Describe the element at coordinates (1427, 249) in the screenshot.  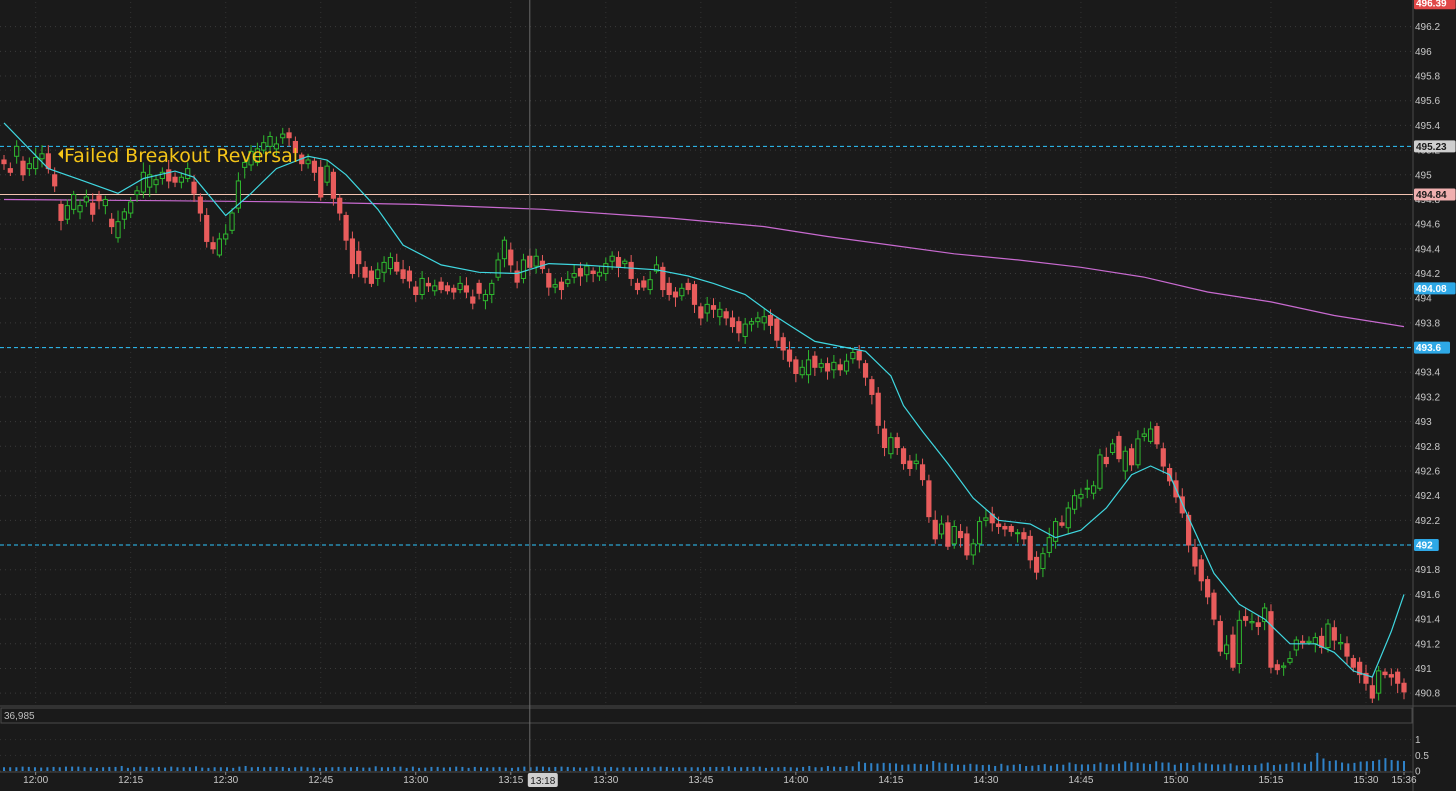
I see `y-tick-label: 494.4` at that location.